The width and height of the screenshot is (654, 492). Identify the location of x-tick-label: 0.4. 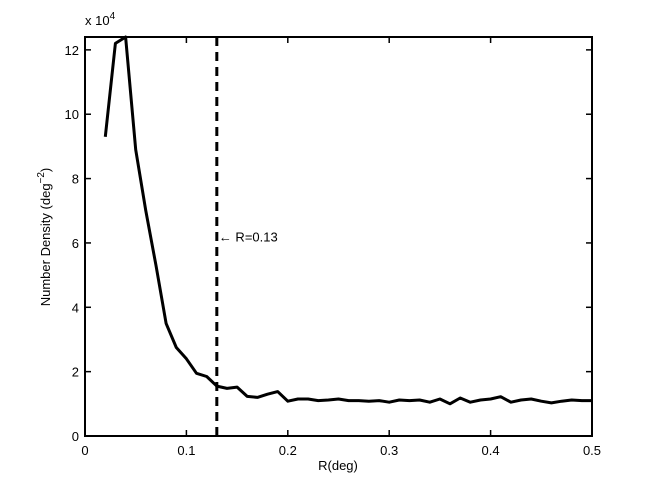
(491, 450).